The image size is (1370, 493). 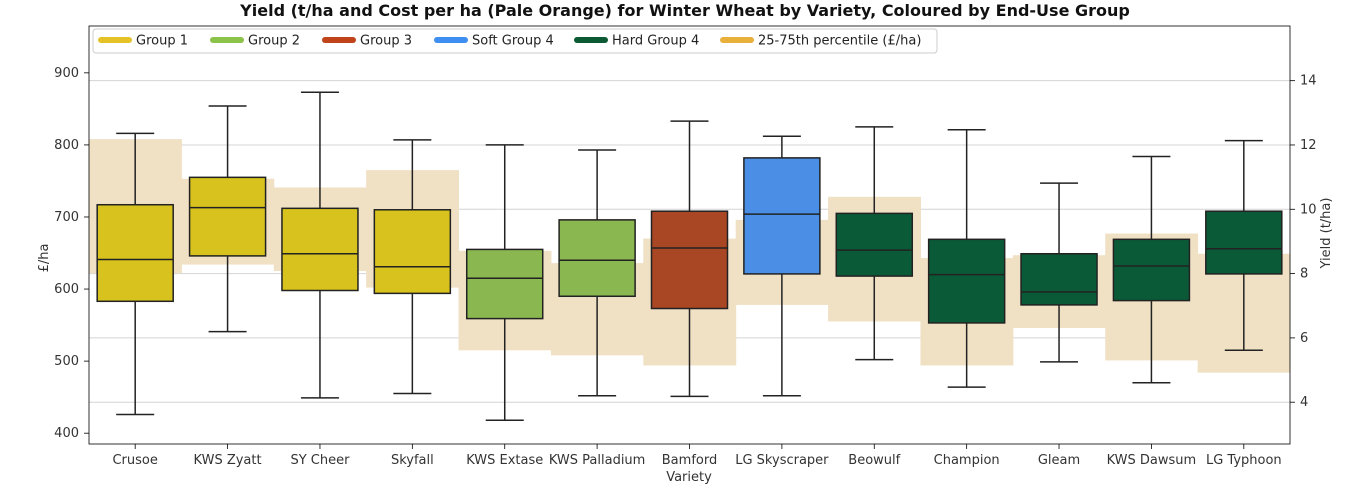 What do you see at coordinates (782, 460) in the screenshot?
I see `x-tick-label: LG Skyscraper` at bounding box center [782, 460].